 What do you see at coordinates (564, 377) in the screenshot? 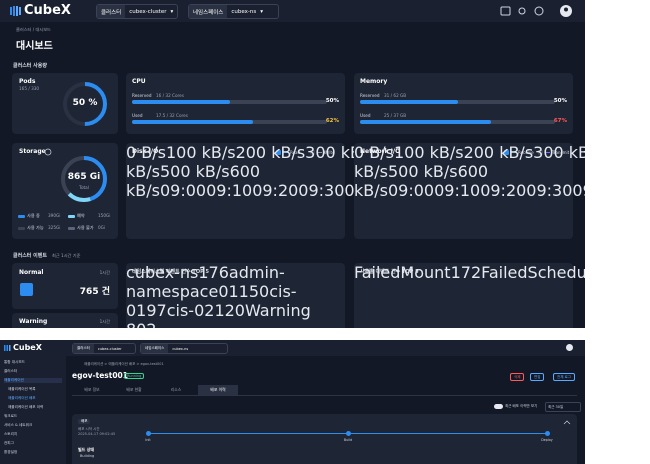
I see `action-button: 전체 로그` at bounding box center [564, 377].